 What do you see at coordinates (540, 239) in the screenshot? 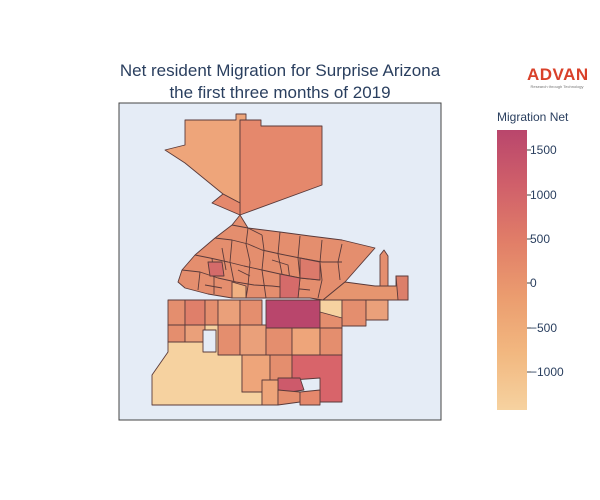
I see `colorbar-tick-label: 500` at bounding box center [540, 239].